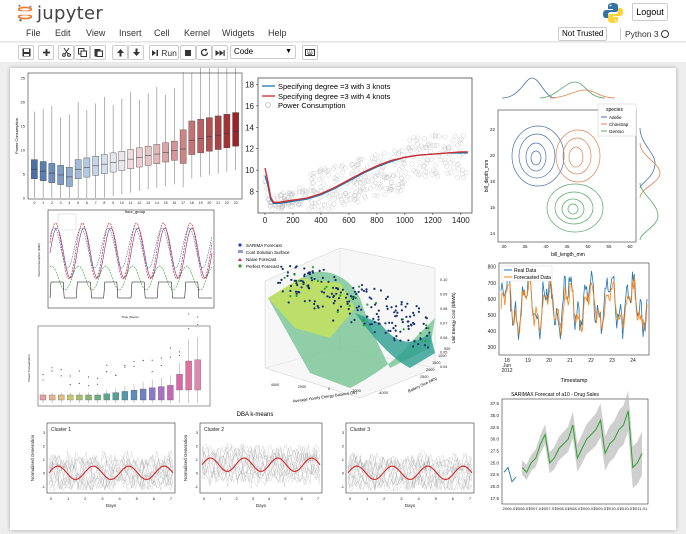 This screenshot has height=534, width=686. What do you see at coordinates (240, 245) in the screenshot?
I see `legend-marker-sarima` at bounding box center [240, 245].